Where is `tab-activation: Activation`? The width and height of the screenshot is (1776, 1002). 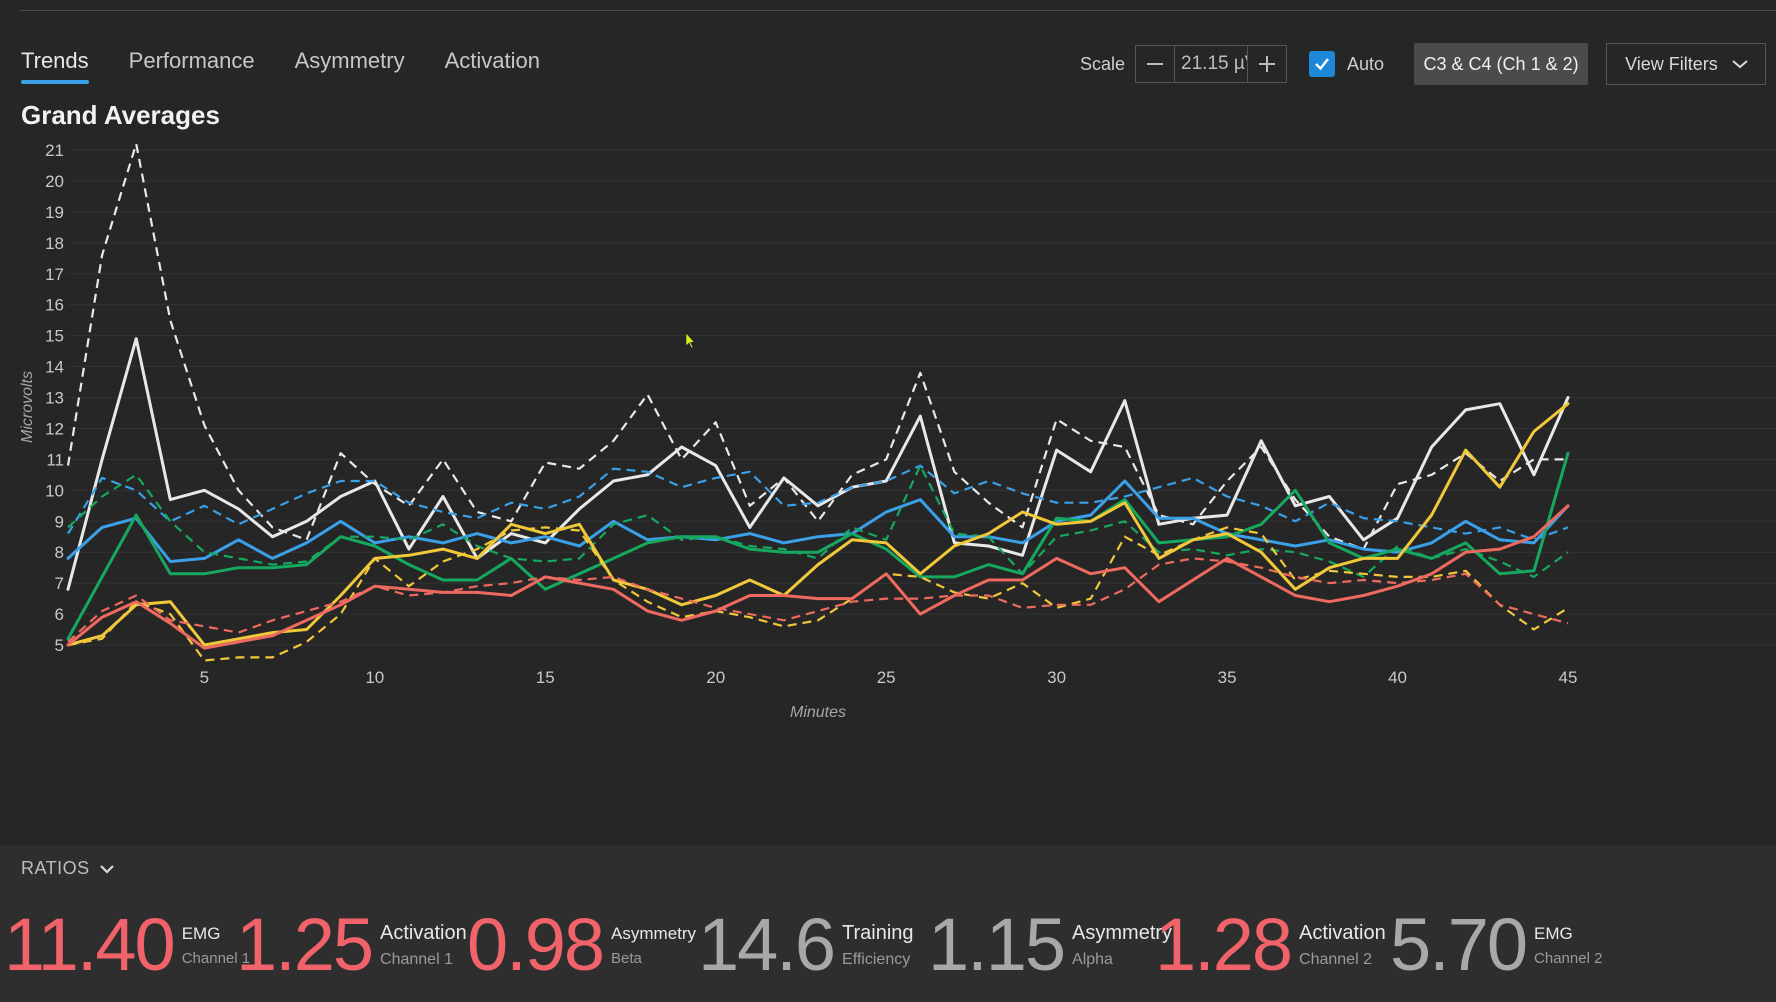 tab-activation: Activation is located at coordinates (492, 60).